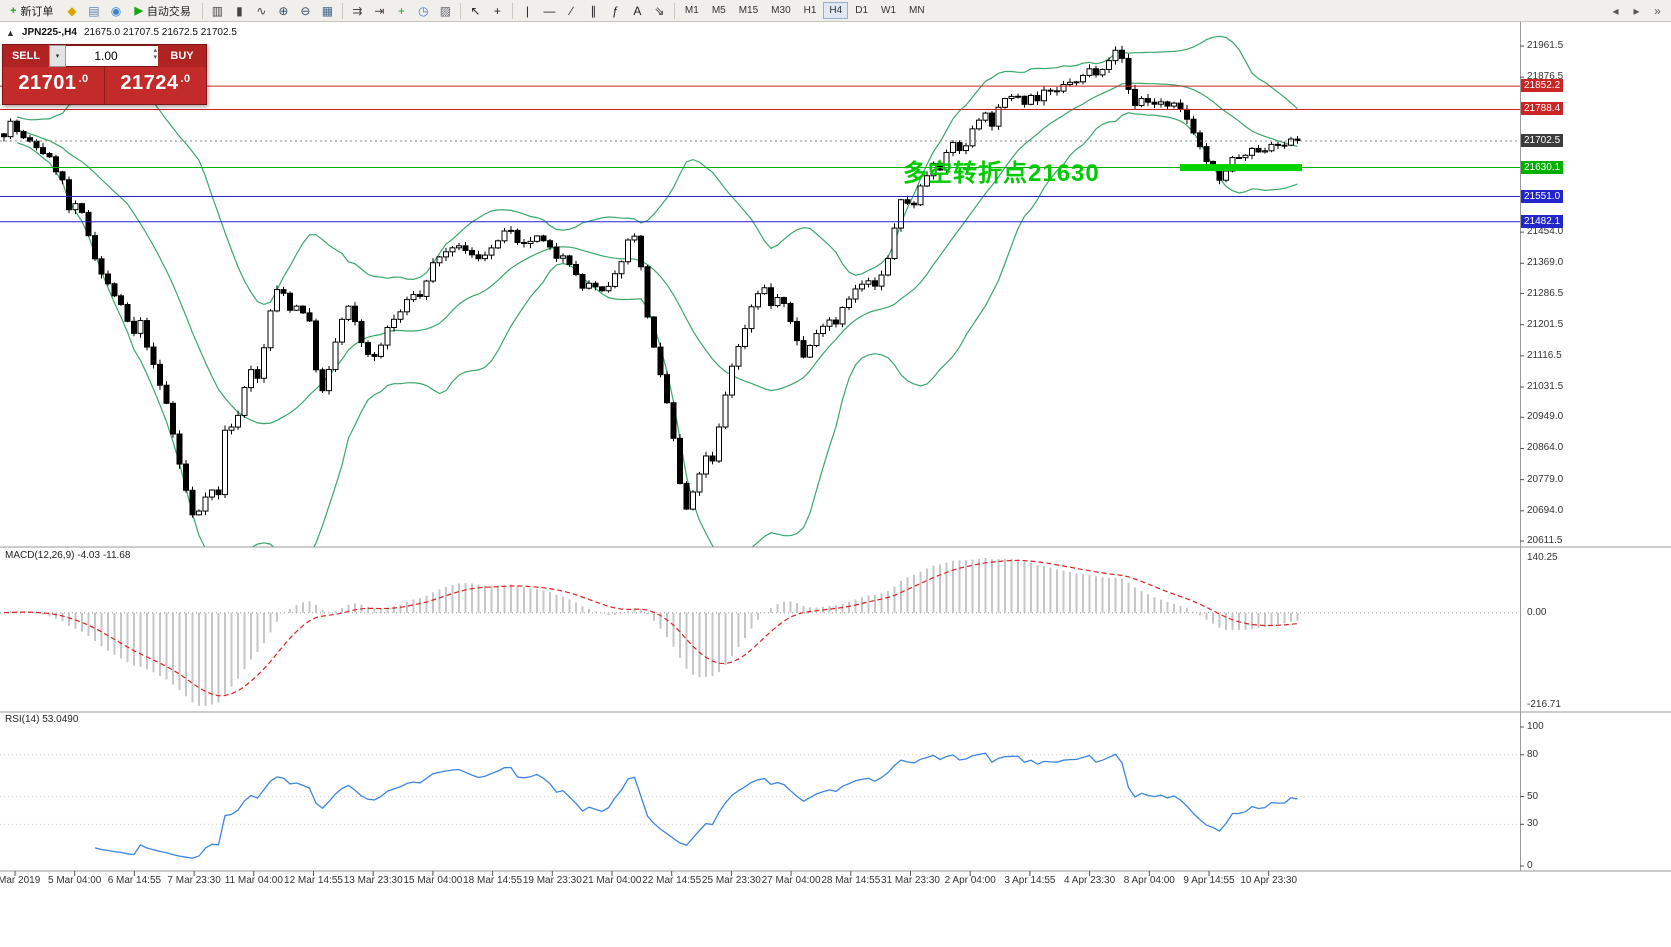  Describe the element at coordinates (692, 10) in the screenshot. I see `timeframe-m1: M1` at that location.